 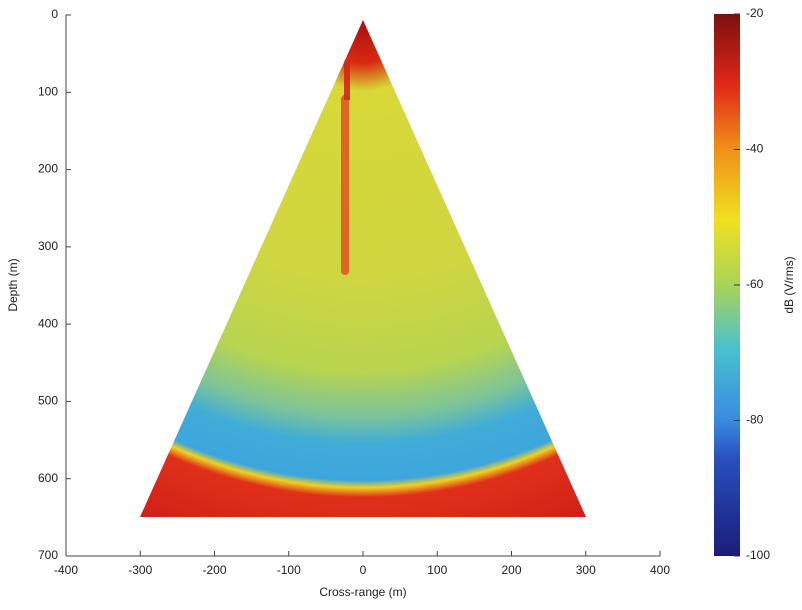 I want to click on x-axis-label: Cross-range (m), so click(x=362, y=592).